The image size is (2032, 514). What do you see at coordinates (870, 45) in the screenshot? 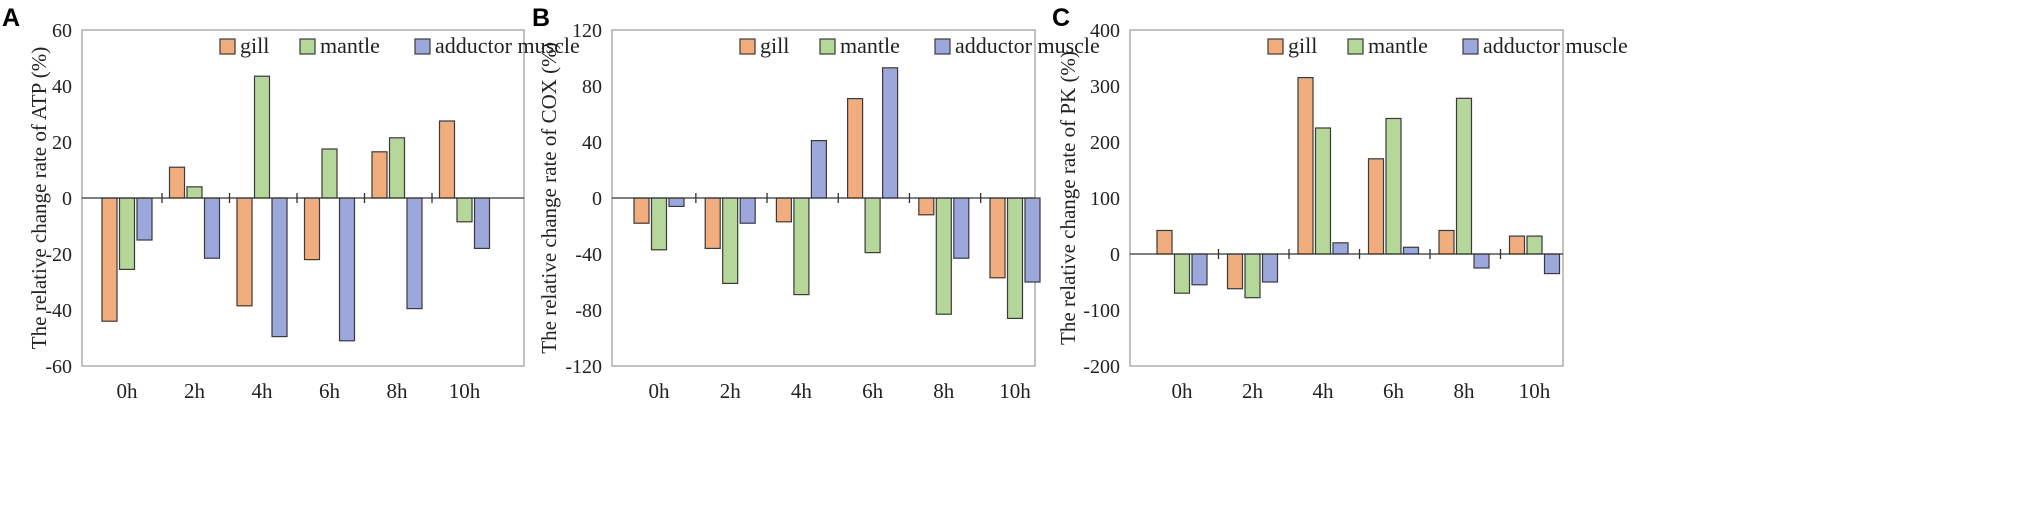
I see `legend-label-mantle: mantle` at bounding box center [870, 45].